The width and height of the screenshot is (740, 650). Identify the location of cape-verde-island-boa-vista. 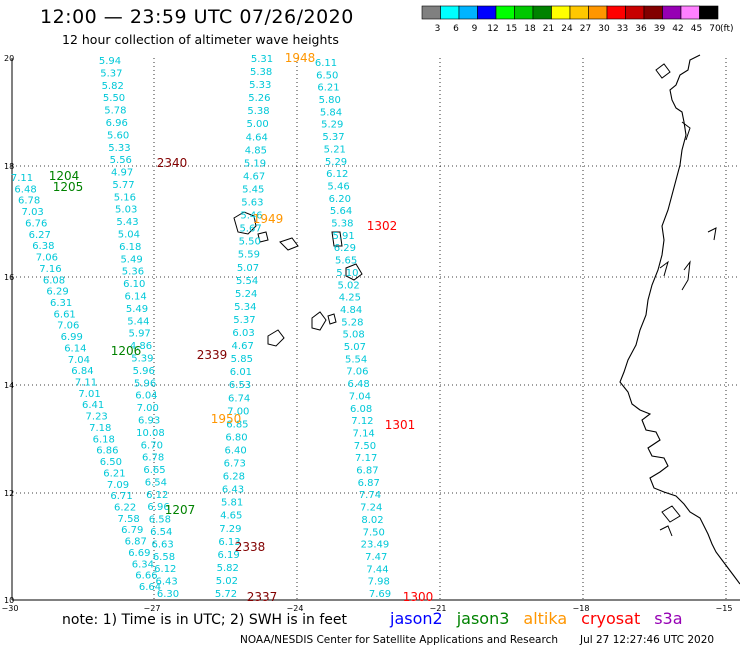
(354, 272).